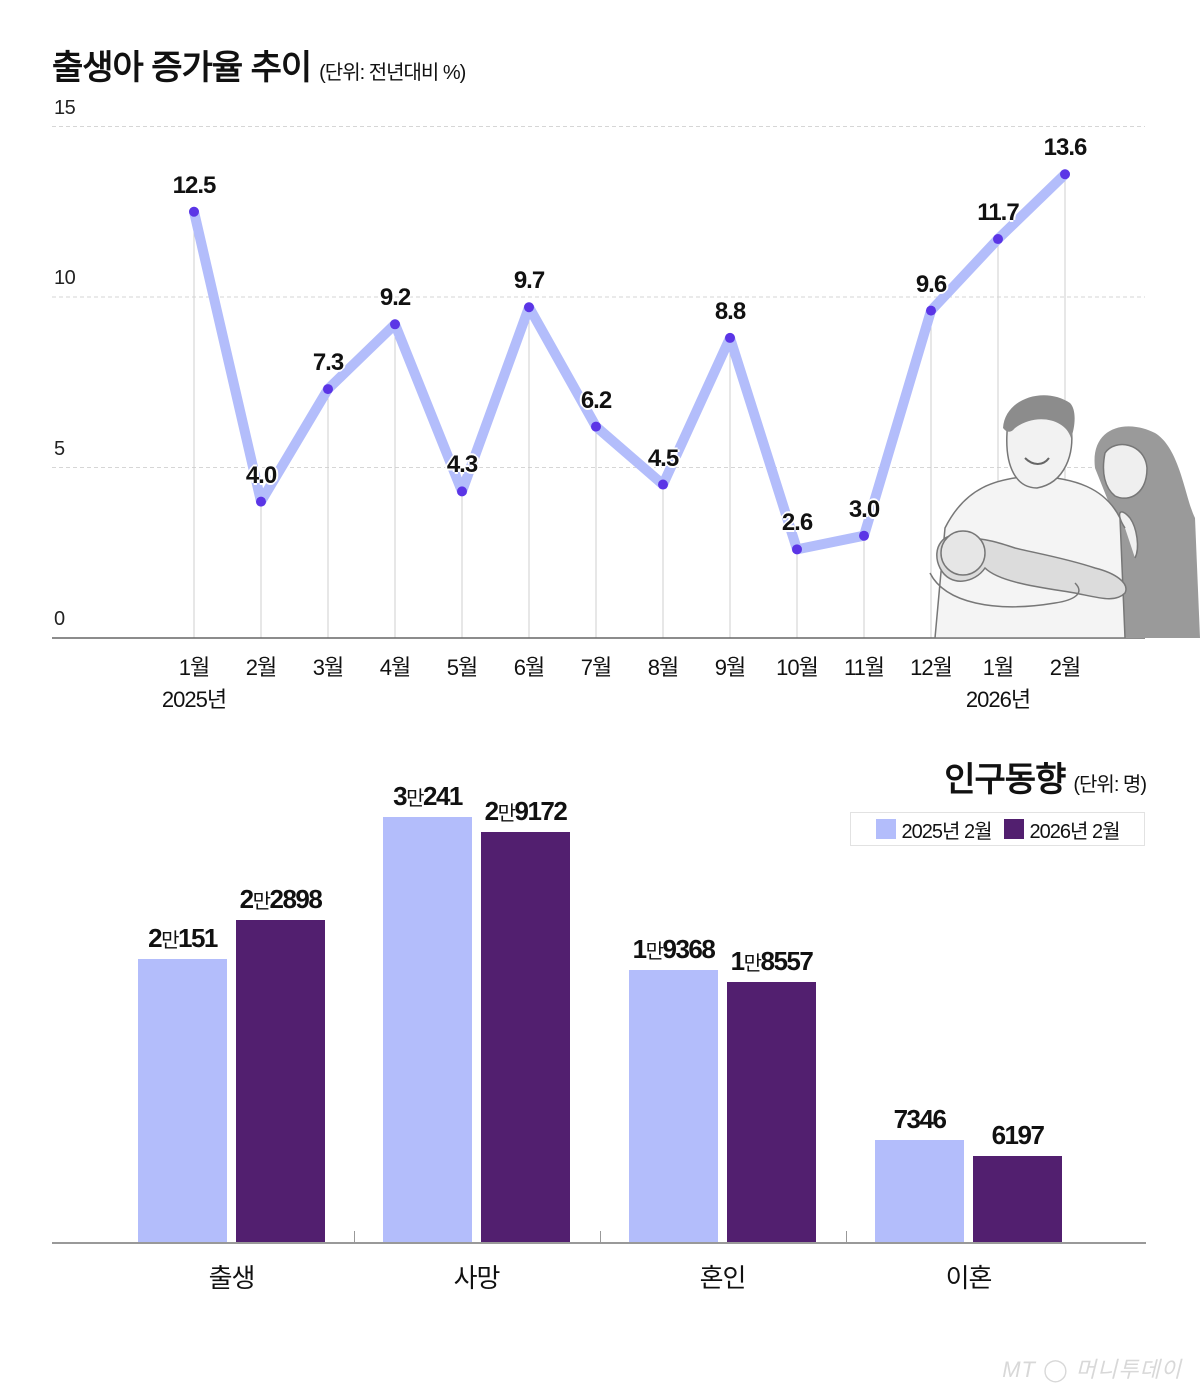 The width and height of the screenshot is (1200, 1395). What do you see at coordinates (529, 281) in the screenshot?
I see `point-value-label: 9.7` at bounding box center [529, 281].